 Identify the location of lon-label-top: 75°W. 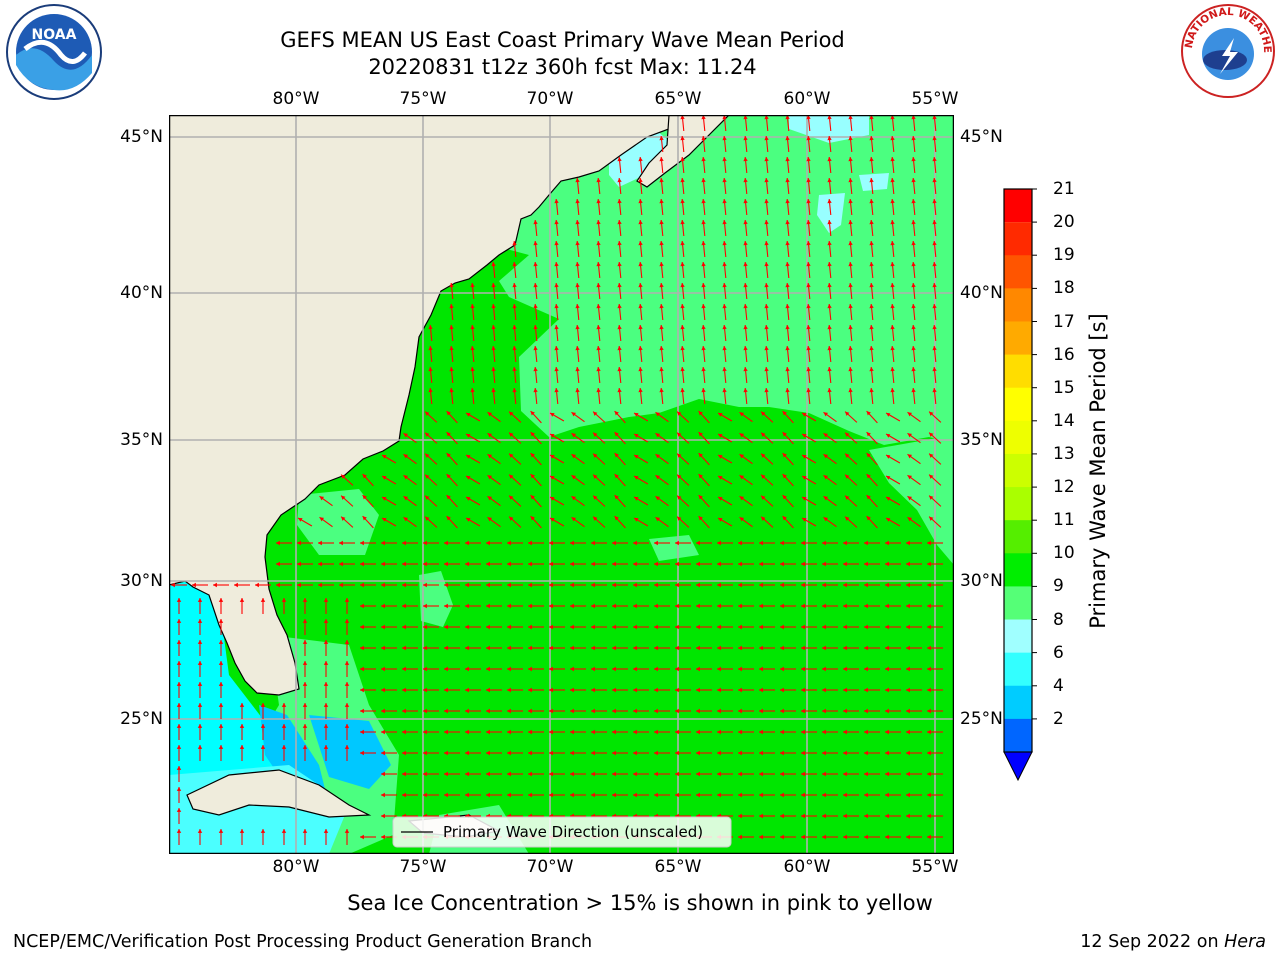
(423, 99).